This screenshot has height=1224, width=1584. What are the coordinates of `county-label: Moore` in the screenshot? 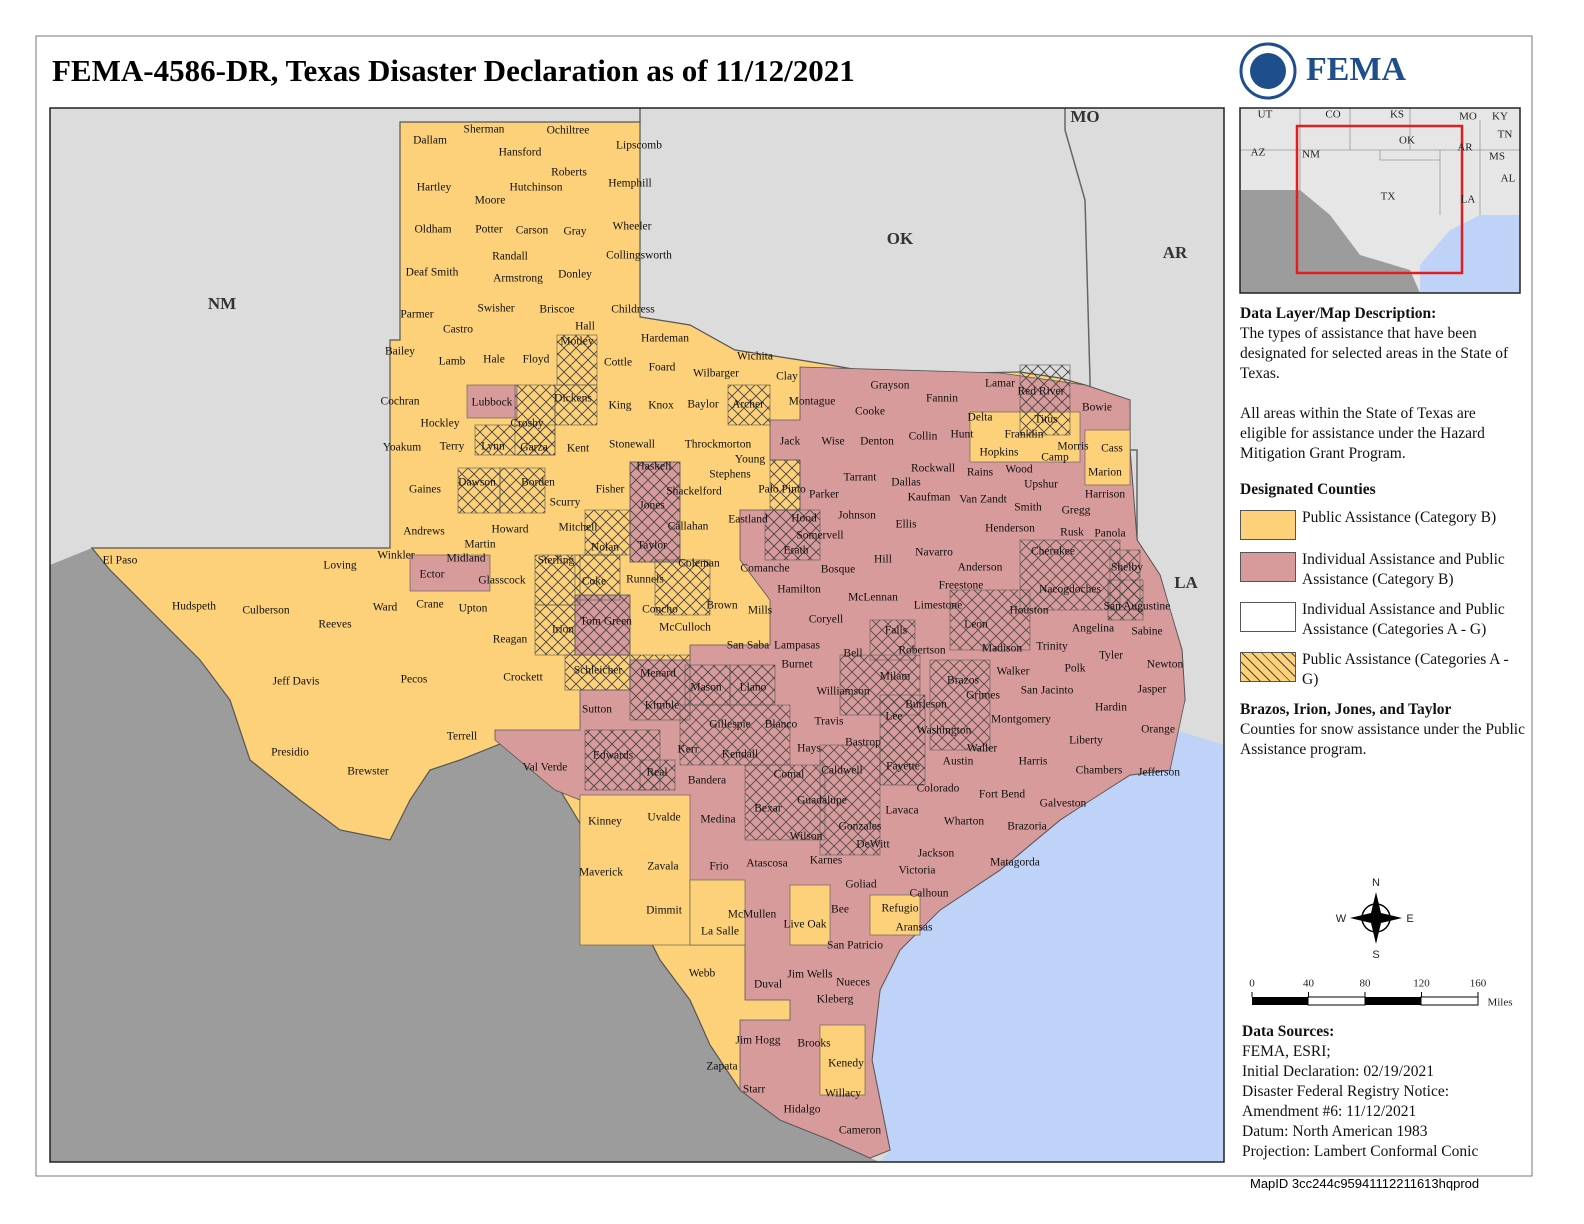 It's located at (490, 201).